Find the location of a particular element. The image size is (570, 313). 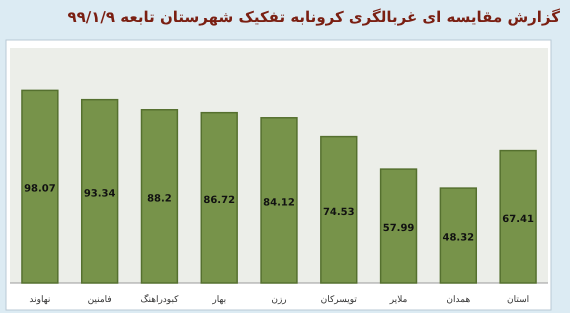

data-label: 84.12 is located at coordinates (279, 202).